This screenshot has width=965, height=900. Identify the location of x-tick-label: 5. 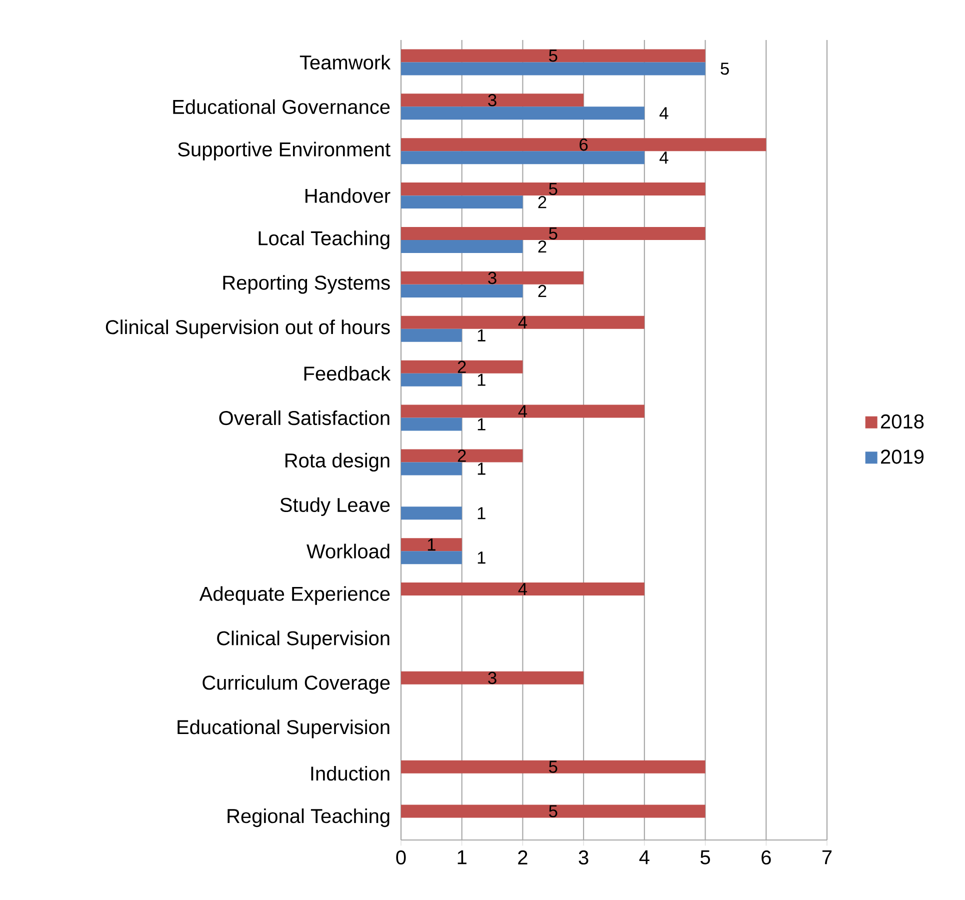
(705, 857).